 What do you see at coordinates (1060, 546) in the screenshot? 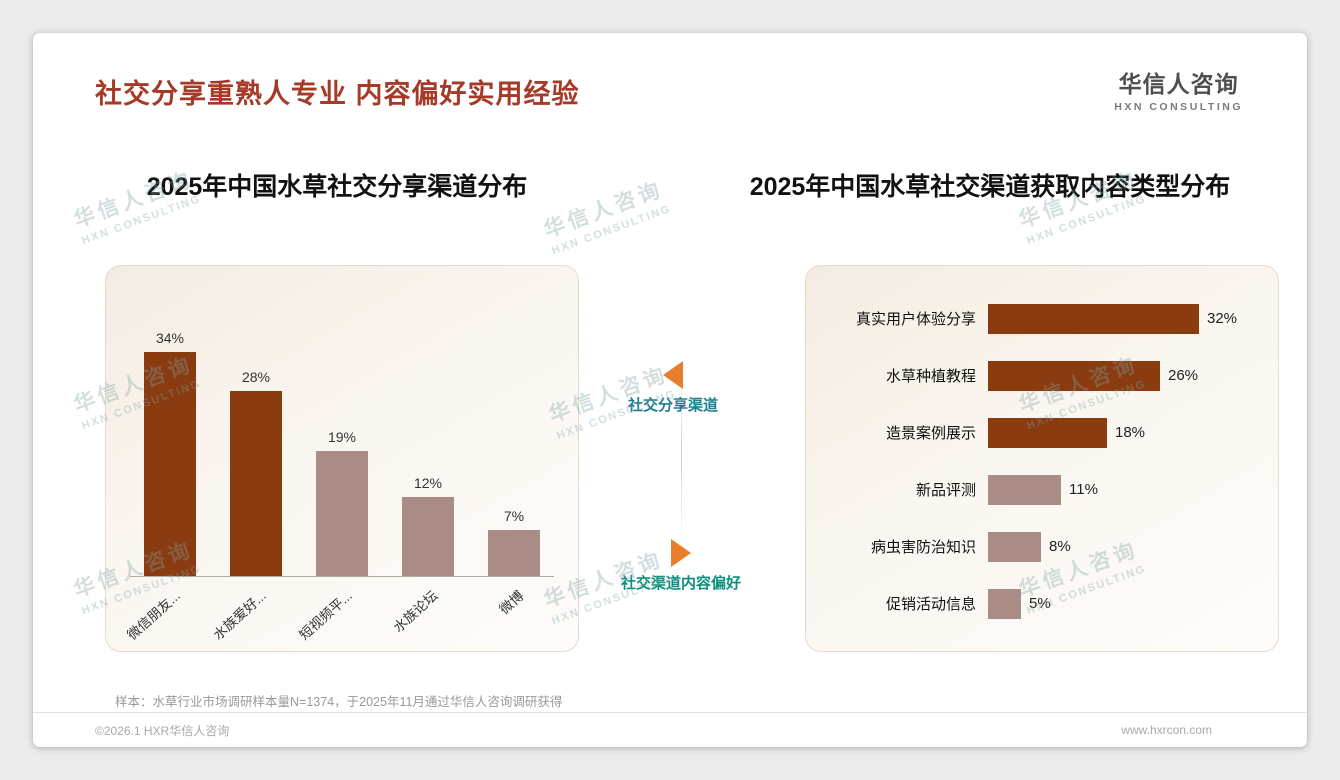
I see `bar-value-label: 8%` at bounding box center [1060, 546].